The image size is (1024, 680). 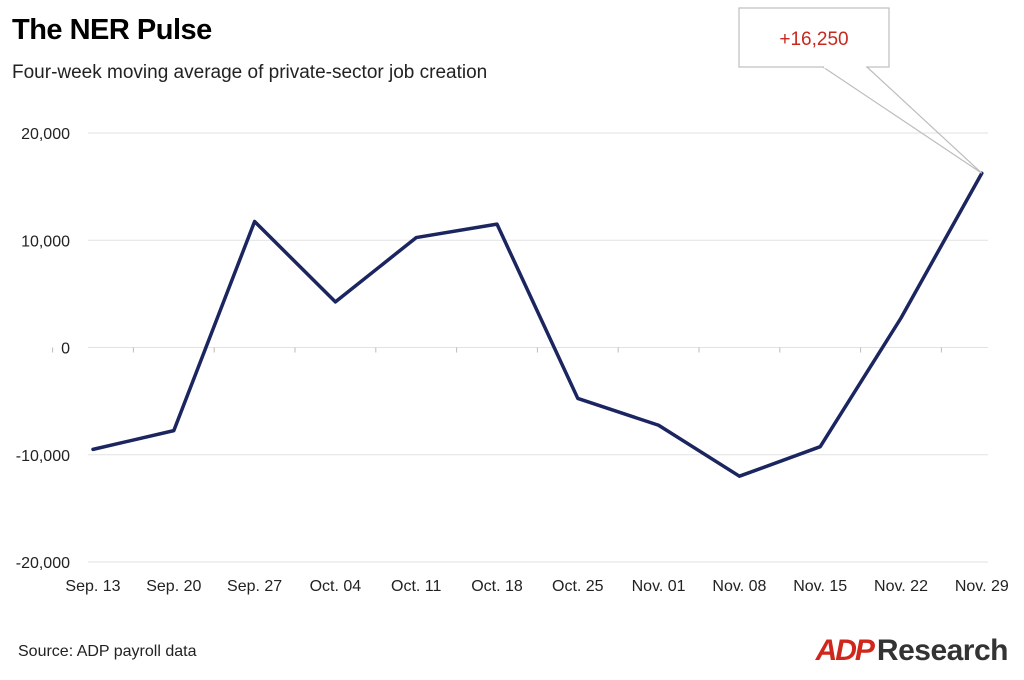 I want to click on x-tick-label: Nov. 15, so click(x=820, y=586).